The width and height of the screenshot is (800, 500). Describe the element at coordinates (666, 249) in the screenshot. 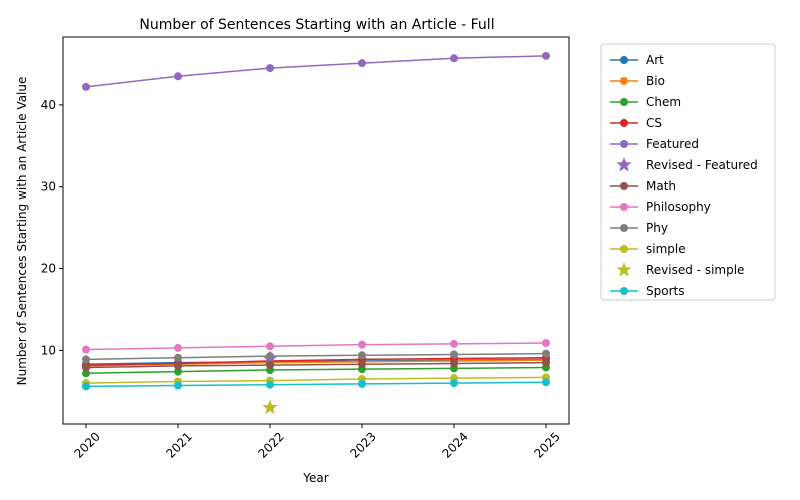

I see `legend-label: simple` at that location.